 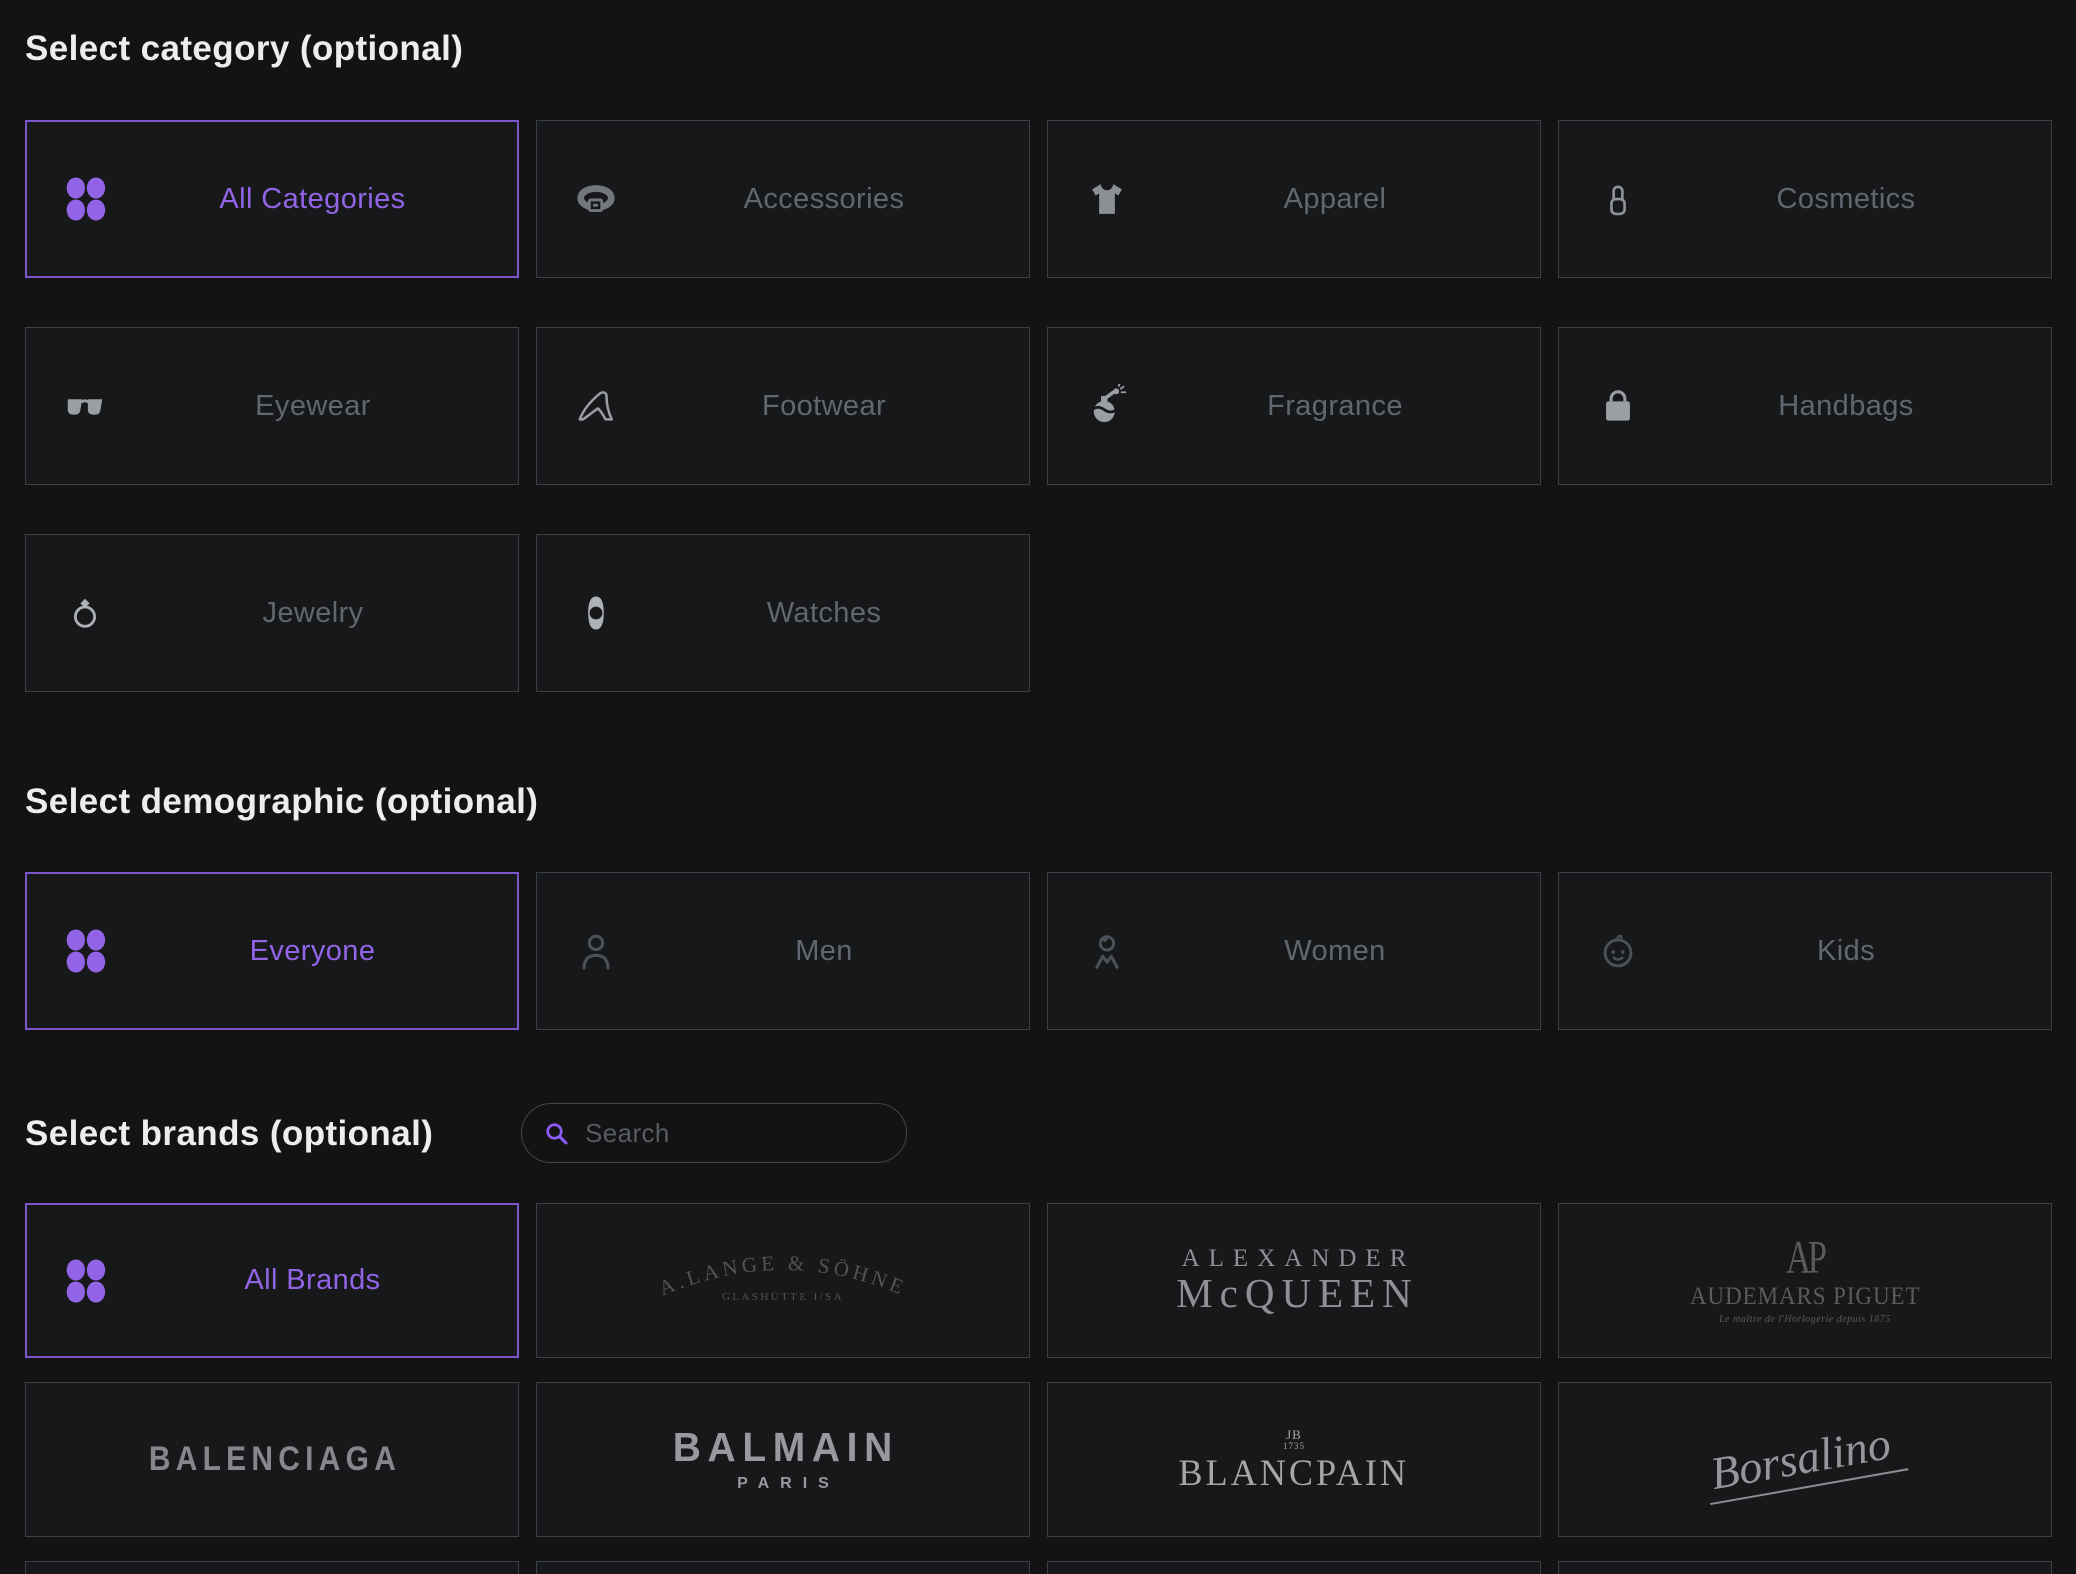 I want to click on category-label: Handbags, so click(x=1846, y=405).